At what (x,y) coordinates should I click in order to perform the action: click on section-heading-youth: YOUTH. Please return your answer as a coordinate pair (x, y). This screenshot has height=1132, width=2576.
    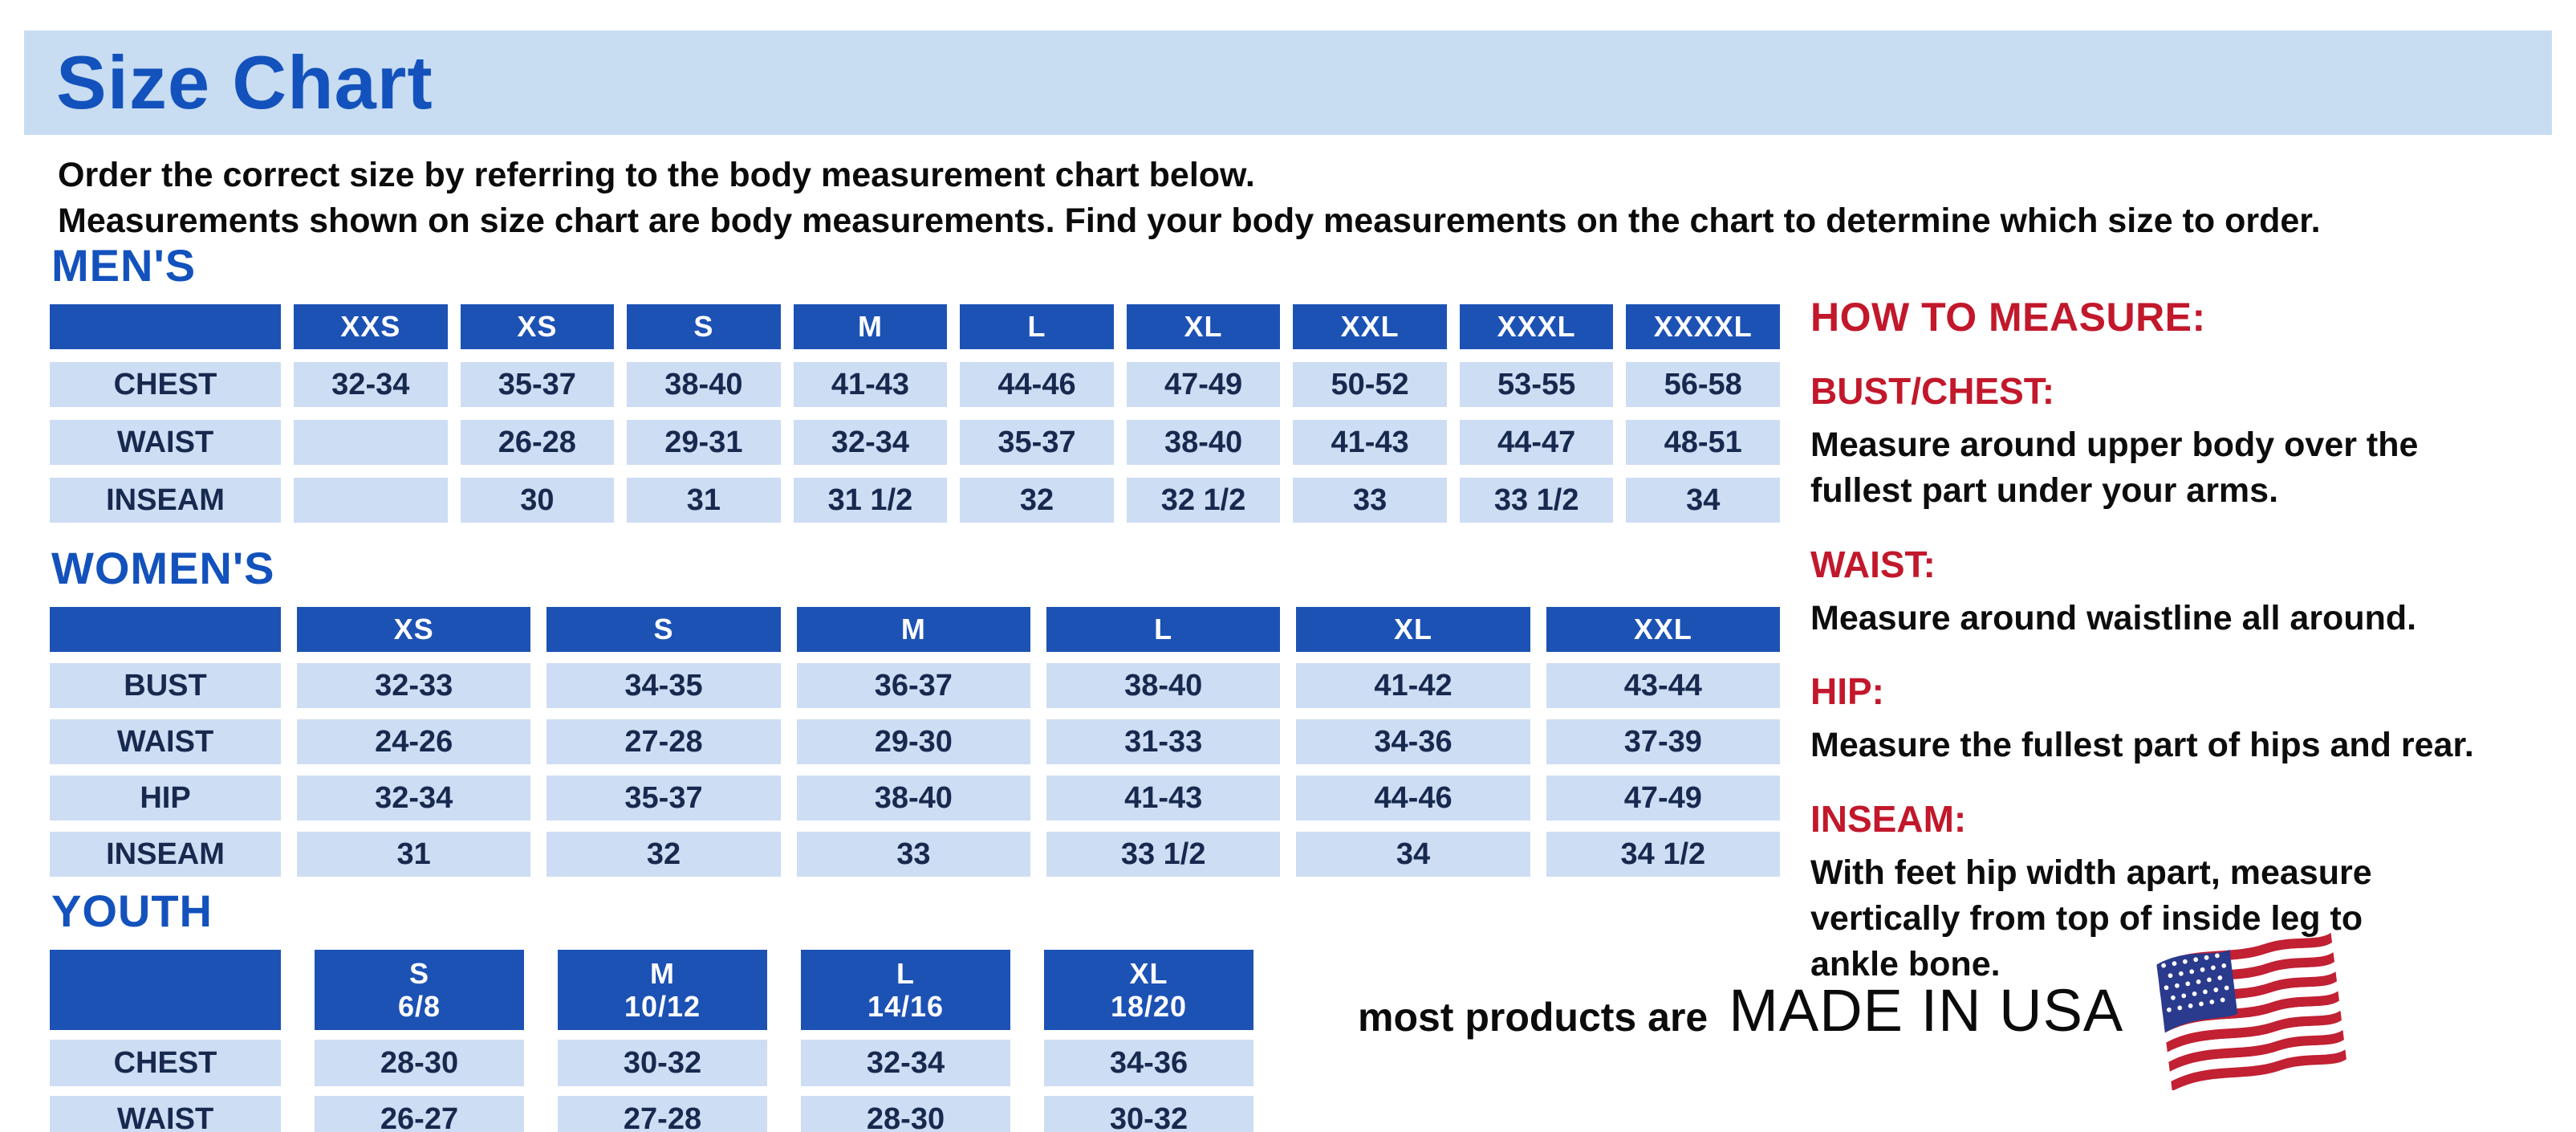
    Looking at the image, I should click on (132, 911).